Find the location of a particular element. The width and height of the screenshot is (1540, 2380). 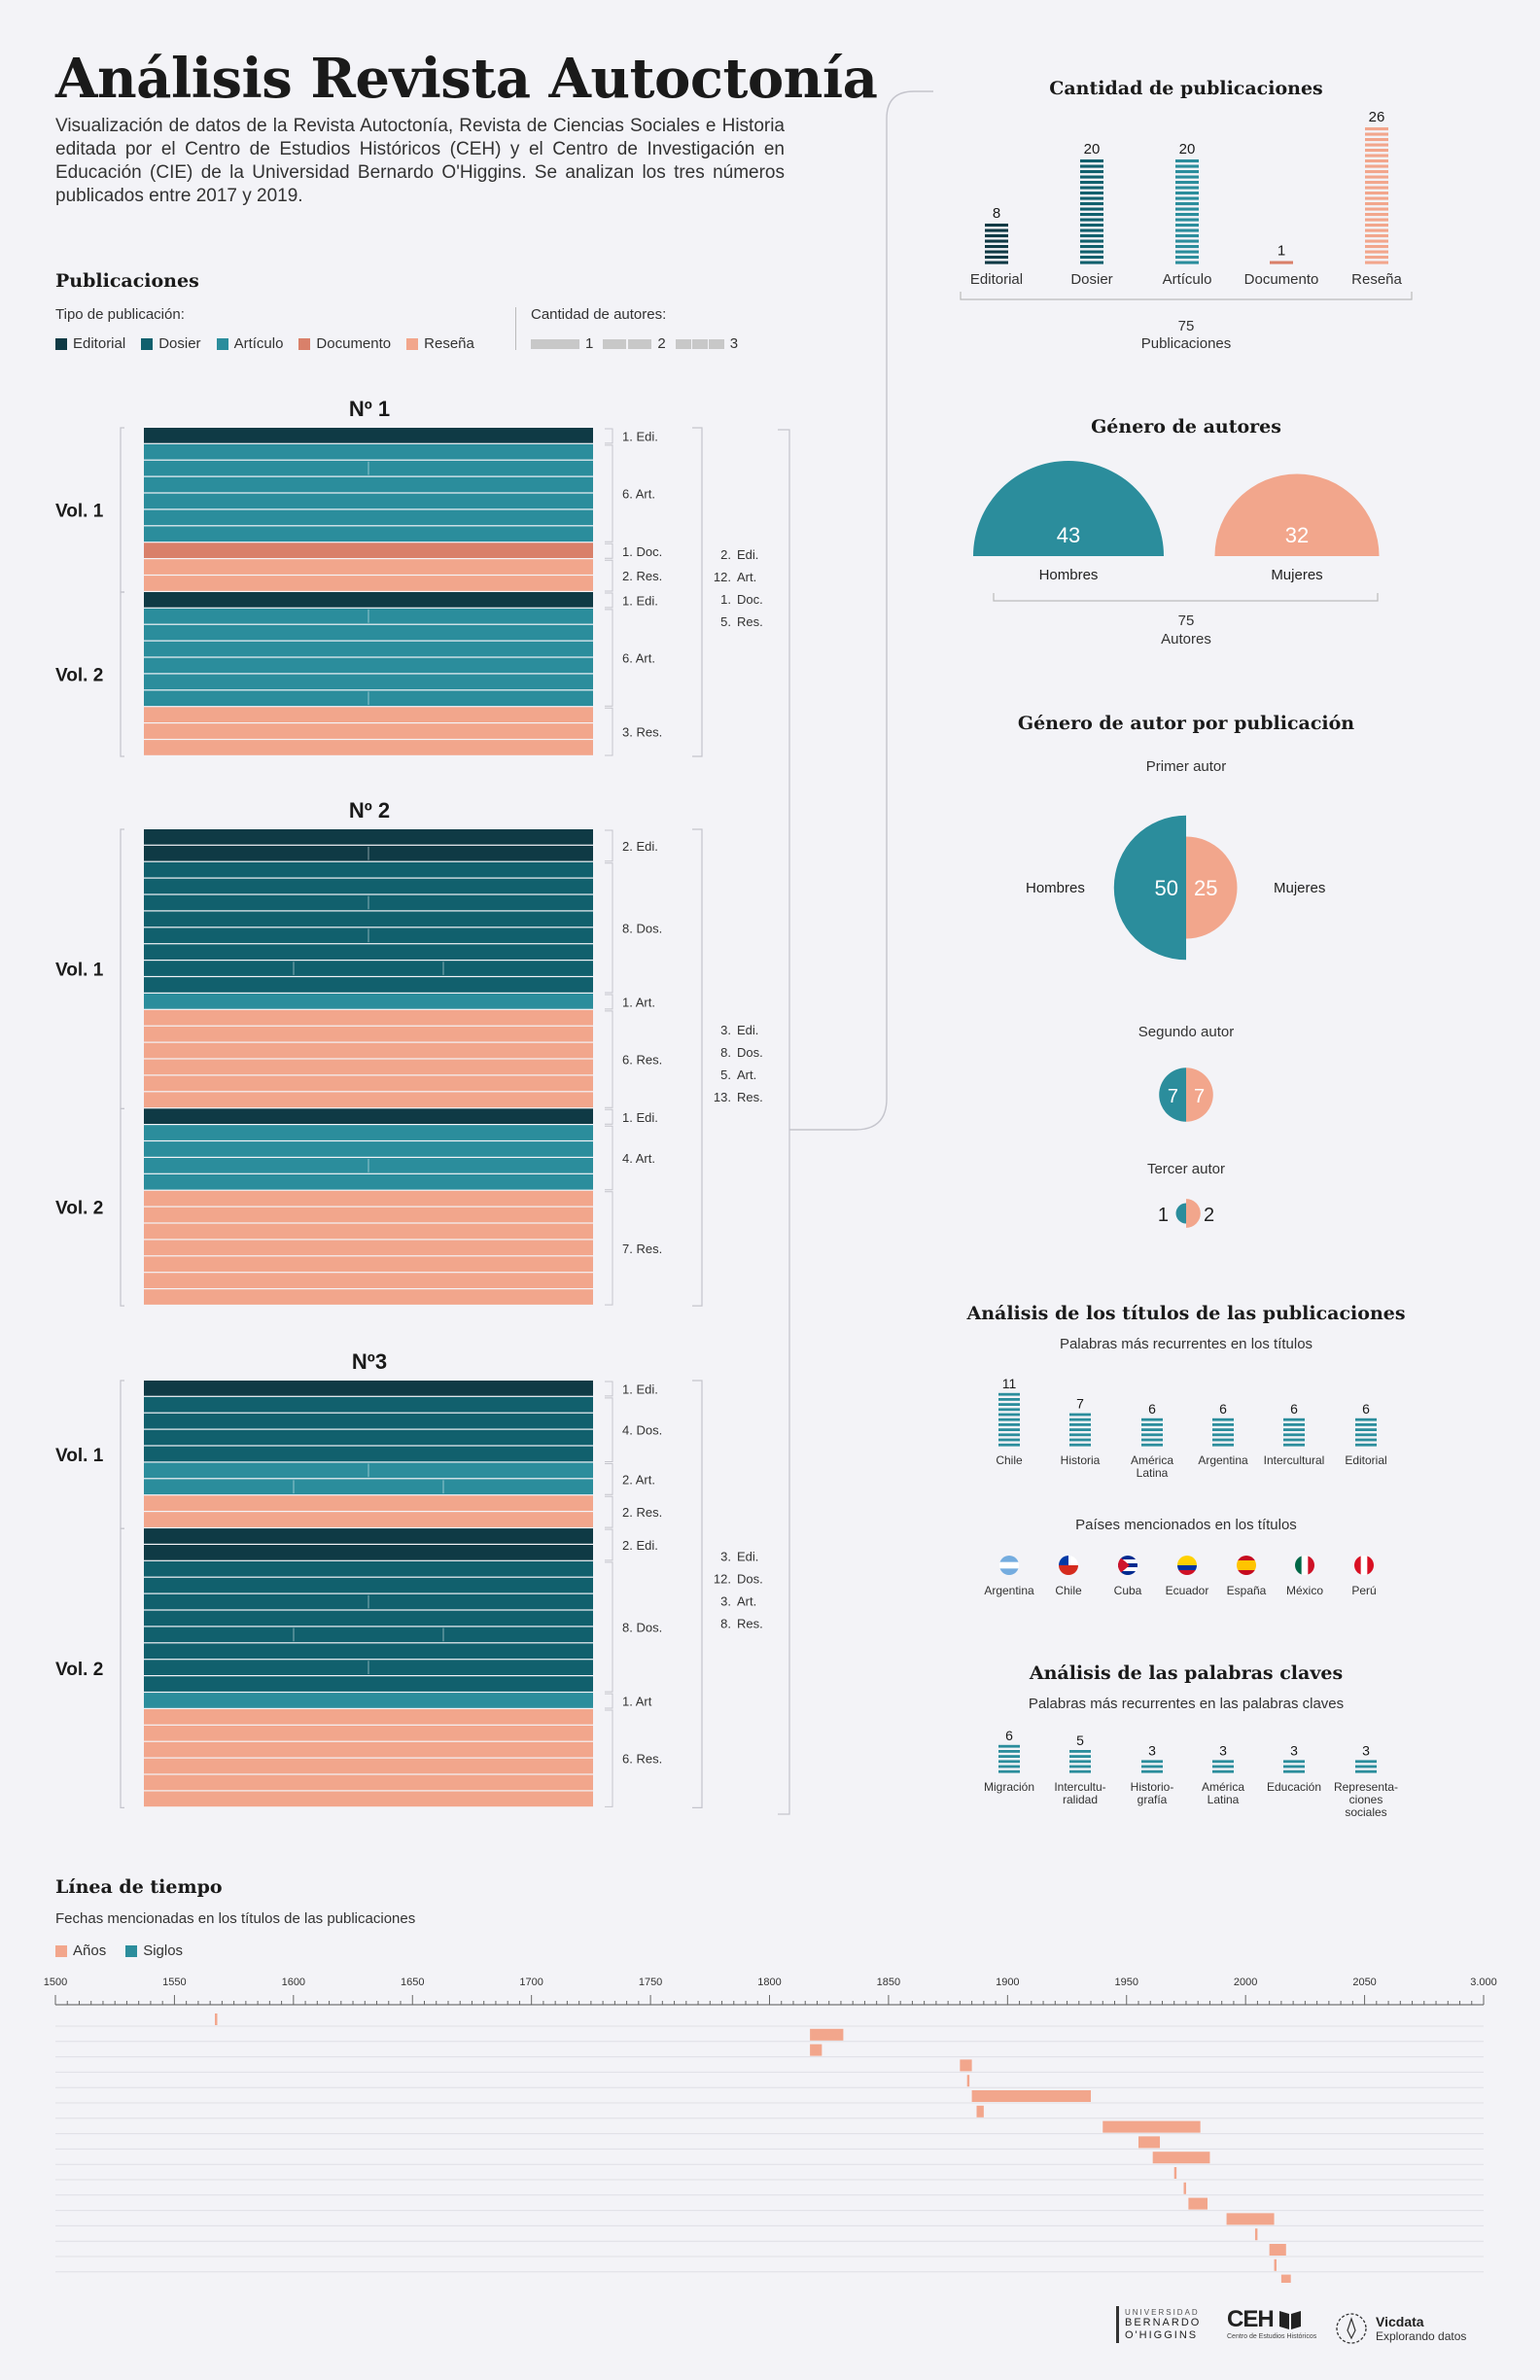

summary-count: 8. is located at coordinates (725, 1624).